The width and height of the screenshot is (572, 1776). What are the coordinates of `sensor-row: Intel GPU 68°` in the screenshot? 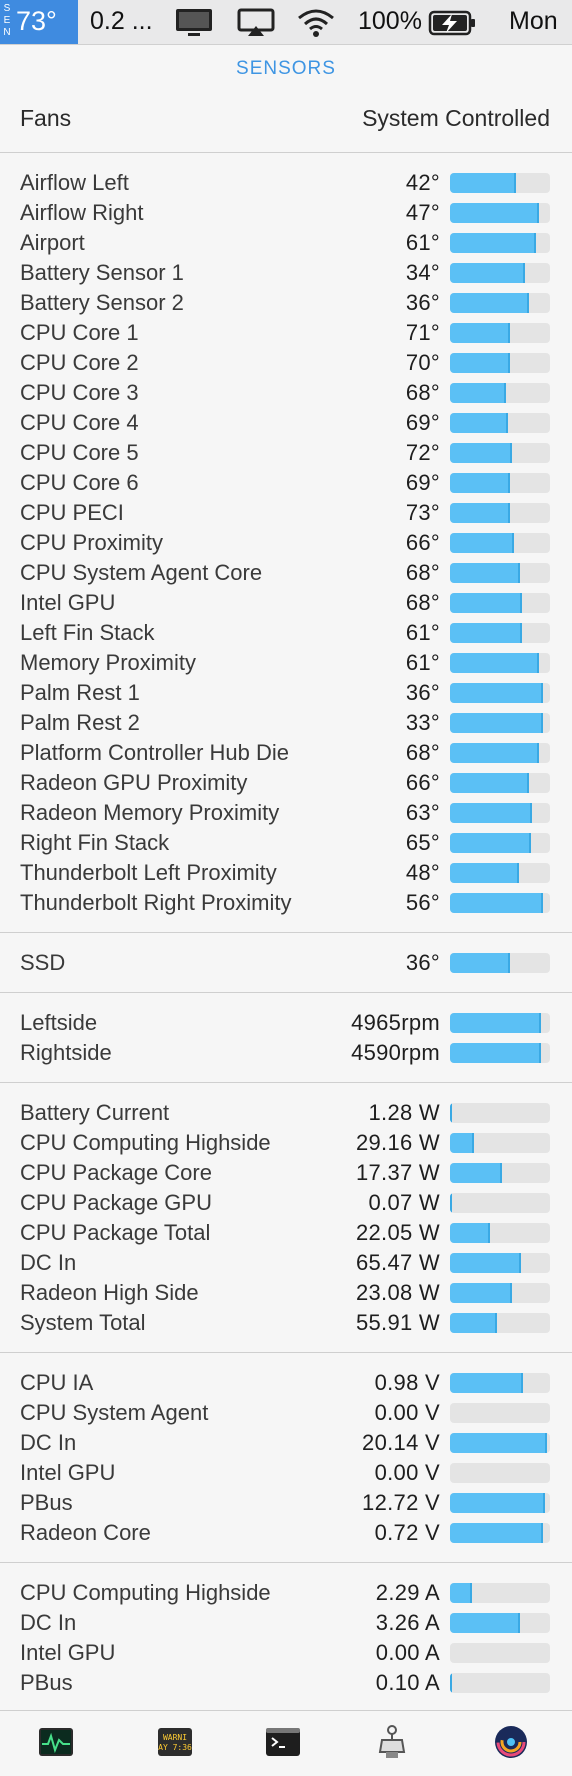 It's located at (286, 603).